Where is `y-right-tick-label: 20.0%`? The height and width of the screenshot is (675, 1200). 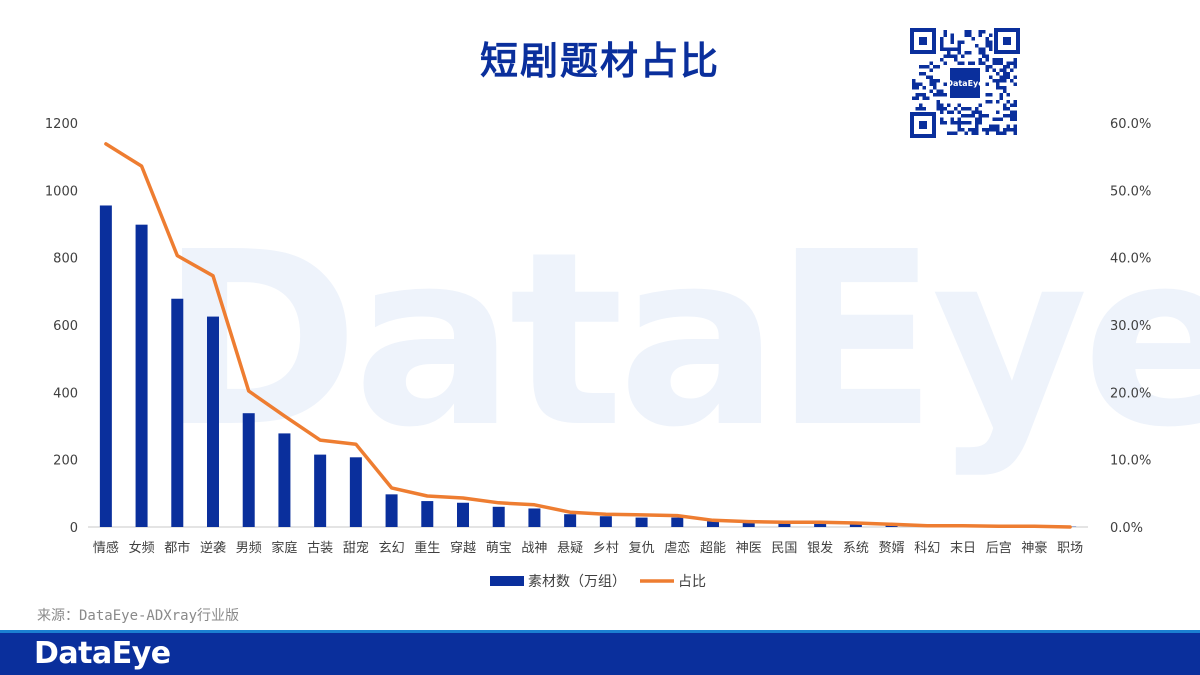
y-right-tick-label: 20.0% is located at coordinates (1130, 393).